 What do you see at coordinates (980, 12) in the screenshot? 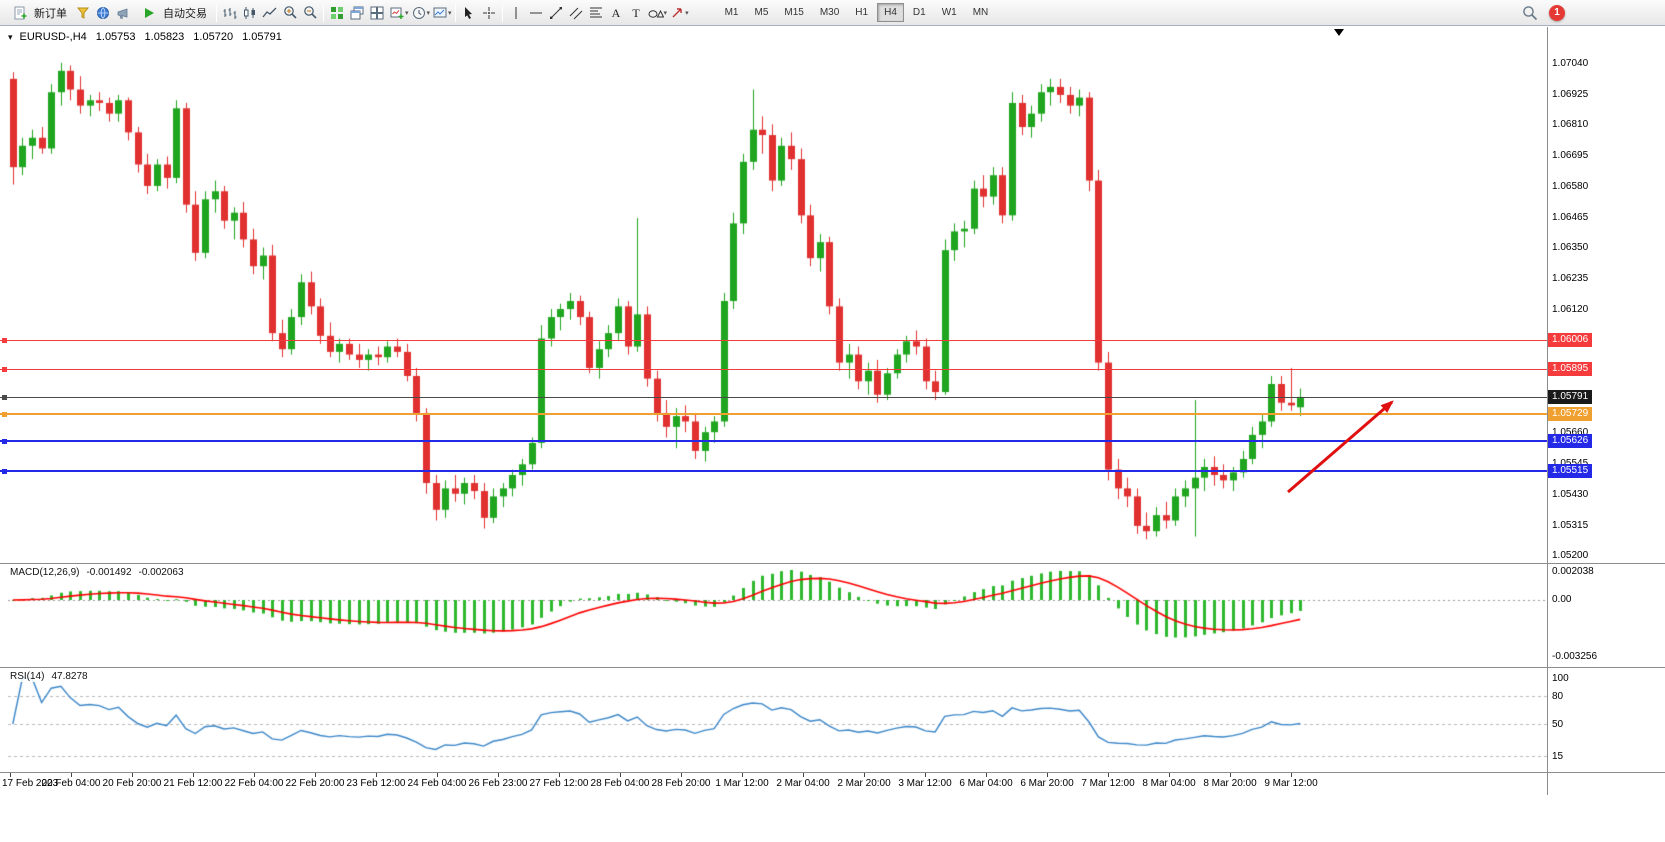
I see `timeframe-mn: MN` at bounding box center [980, 12].